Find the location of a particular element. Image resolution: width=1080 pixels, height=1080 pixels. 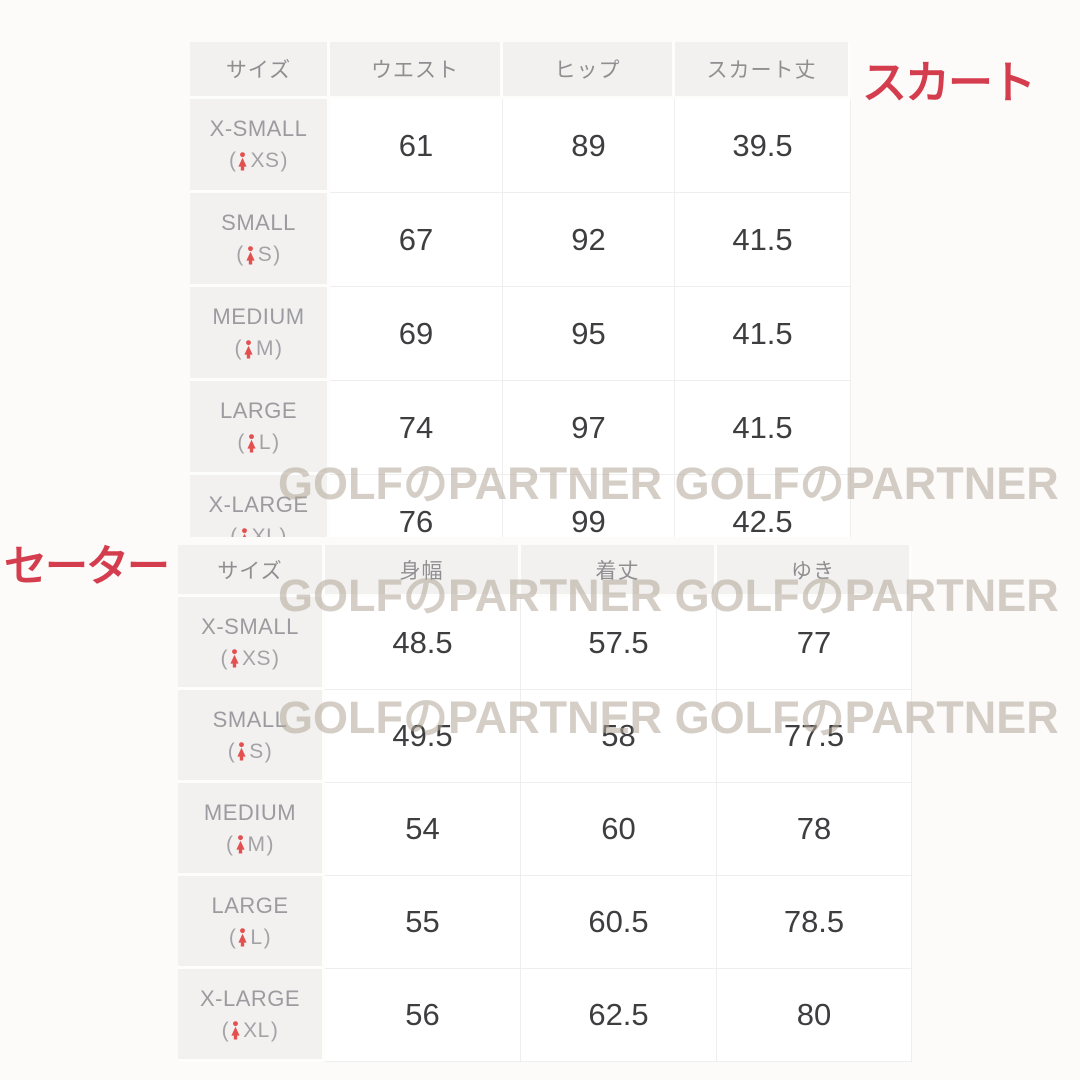

size-name-label: X-LARGE is located at coordinates (258, 504).